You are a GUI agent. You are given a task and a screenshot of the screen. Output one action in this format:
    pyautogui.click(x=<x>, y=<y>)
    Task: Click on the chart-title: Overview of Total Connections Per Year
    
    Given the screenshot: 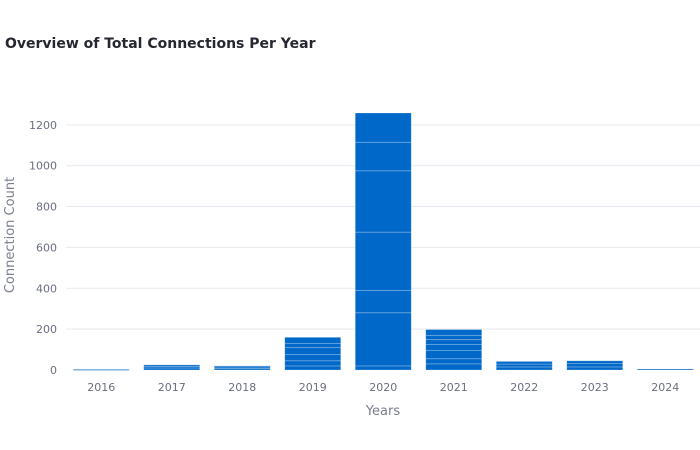 What is the action you would take?
    pyautogui.click(x=160, y=44)
    